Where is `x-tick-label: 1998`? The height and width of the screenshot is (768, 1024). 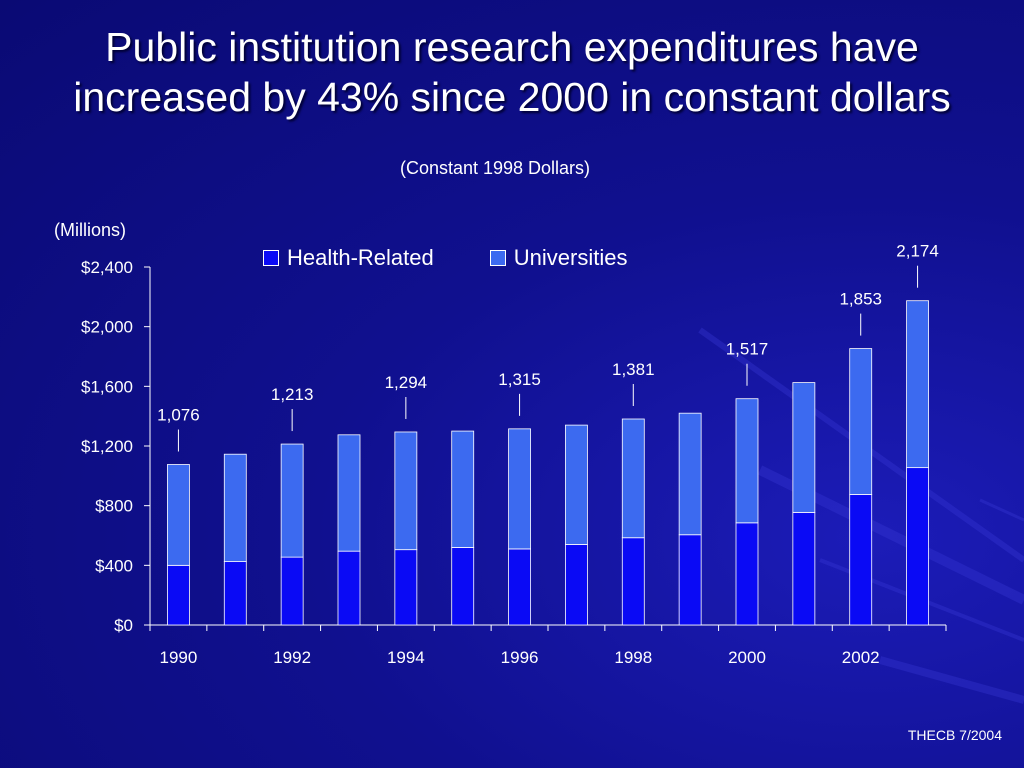
x-tick-label: 1998 is located at coordinates (633, 657).